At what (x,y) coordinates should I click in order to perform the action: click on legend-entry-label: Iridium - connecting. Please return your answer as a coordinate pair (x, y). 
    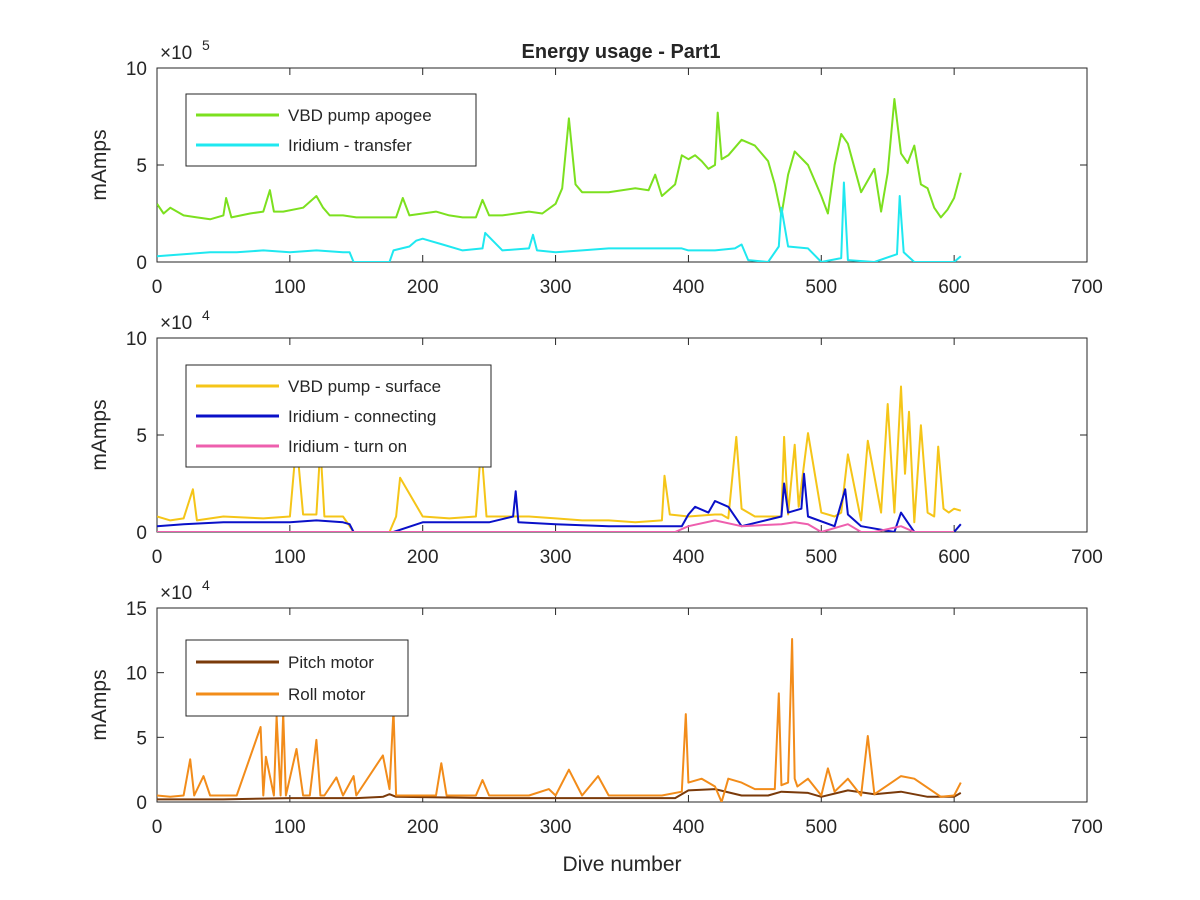
    Looking at the image, I should click on (362, 416).